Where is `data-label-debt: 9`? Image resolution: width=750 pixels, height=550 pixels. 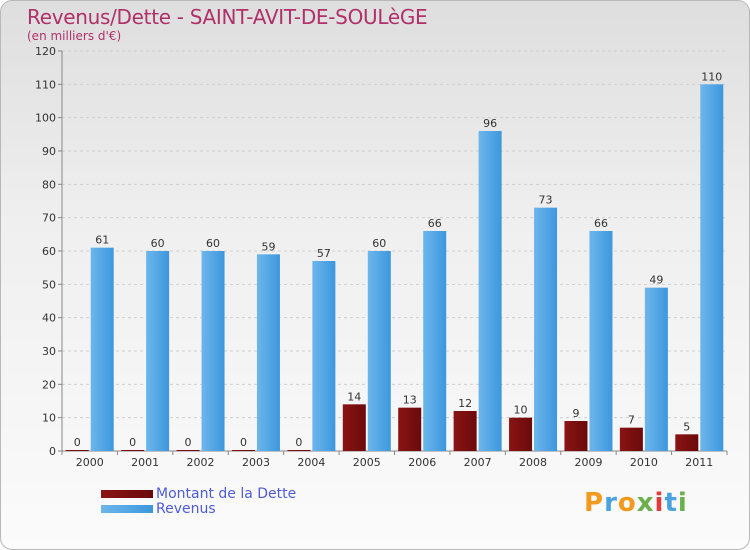
data-label-debt: 9 is located at coordinates (575, 413).